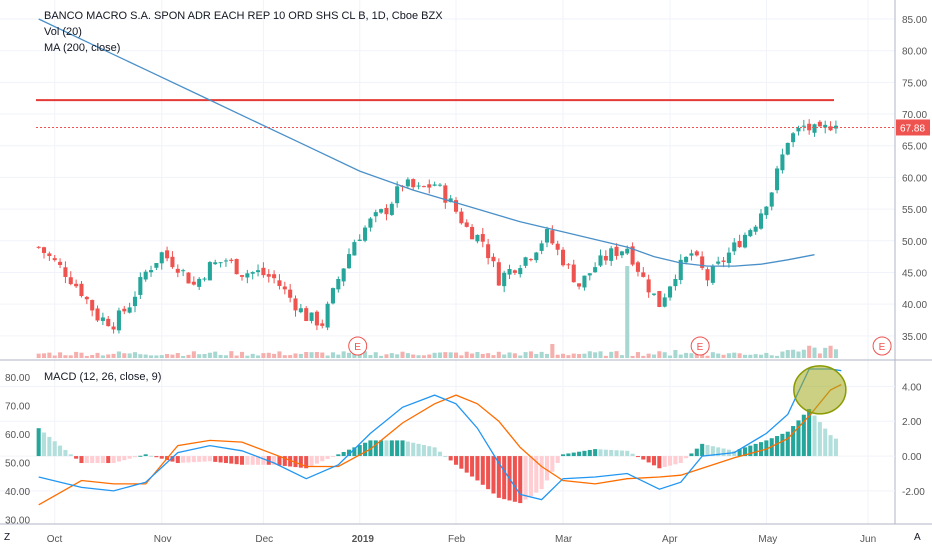  What do you see at coordinates (264, 539) in the screenshot?
I see `time-axis-tick: Dec` at bounding box center [264, 539].